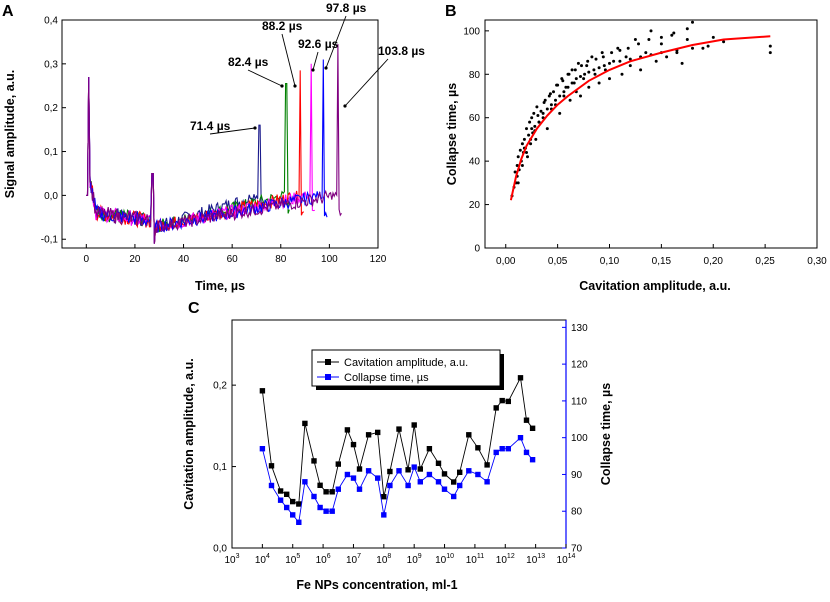 The width and height of the screenshot is (830, 602). I want to click on panel-c-y-tick-label: 0,1, so click(220, 467).